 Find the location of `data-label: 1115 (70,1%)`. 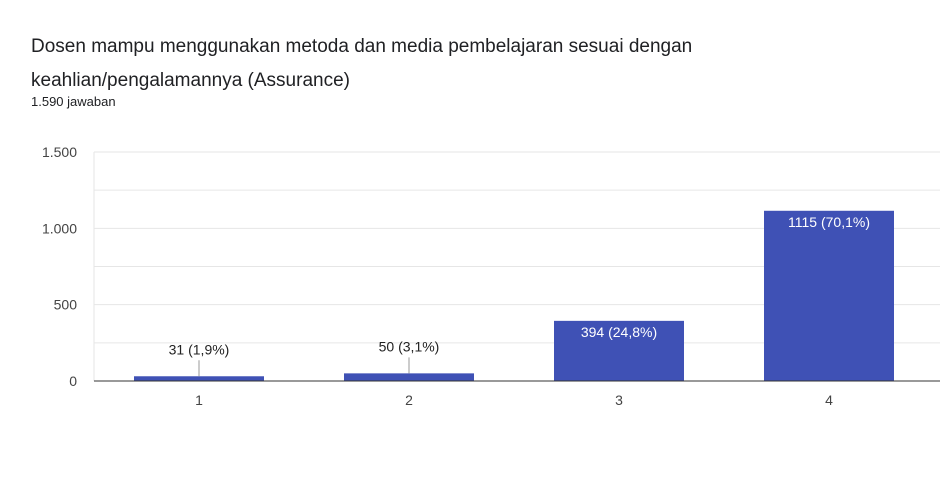

data-label: 1115 (70,1%) is located at coordinates (829, 222).